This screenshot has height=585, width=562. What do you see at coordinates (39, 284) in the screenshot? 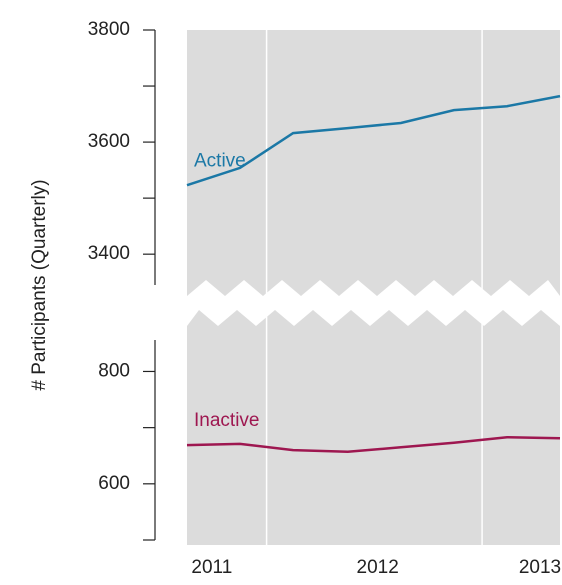
I see `y-axis-label: # Participants (Quarterly)` at bounding box center [39, 284].